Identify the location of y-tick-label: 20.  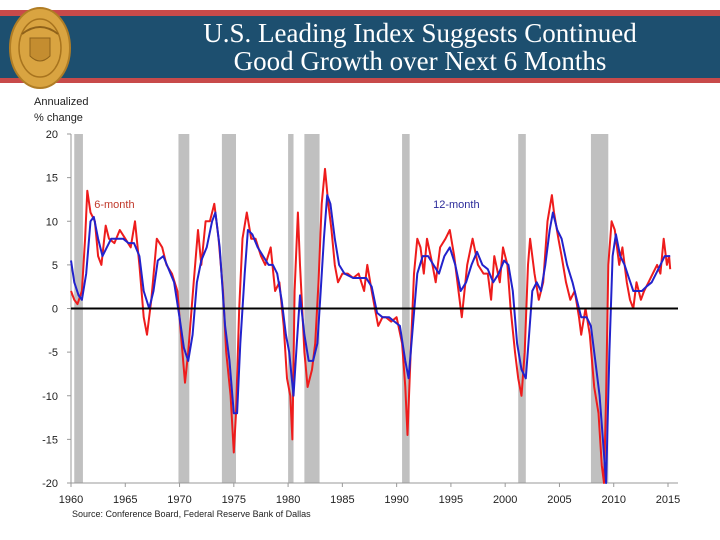
(52, 135).